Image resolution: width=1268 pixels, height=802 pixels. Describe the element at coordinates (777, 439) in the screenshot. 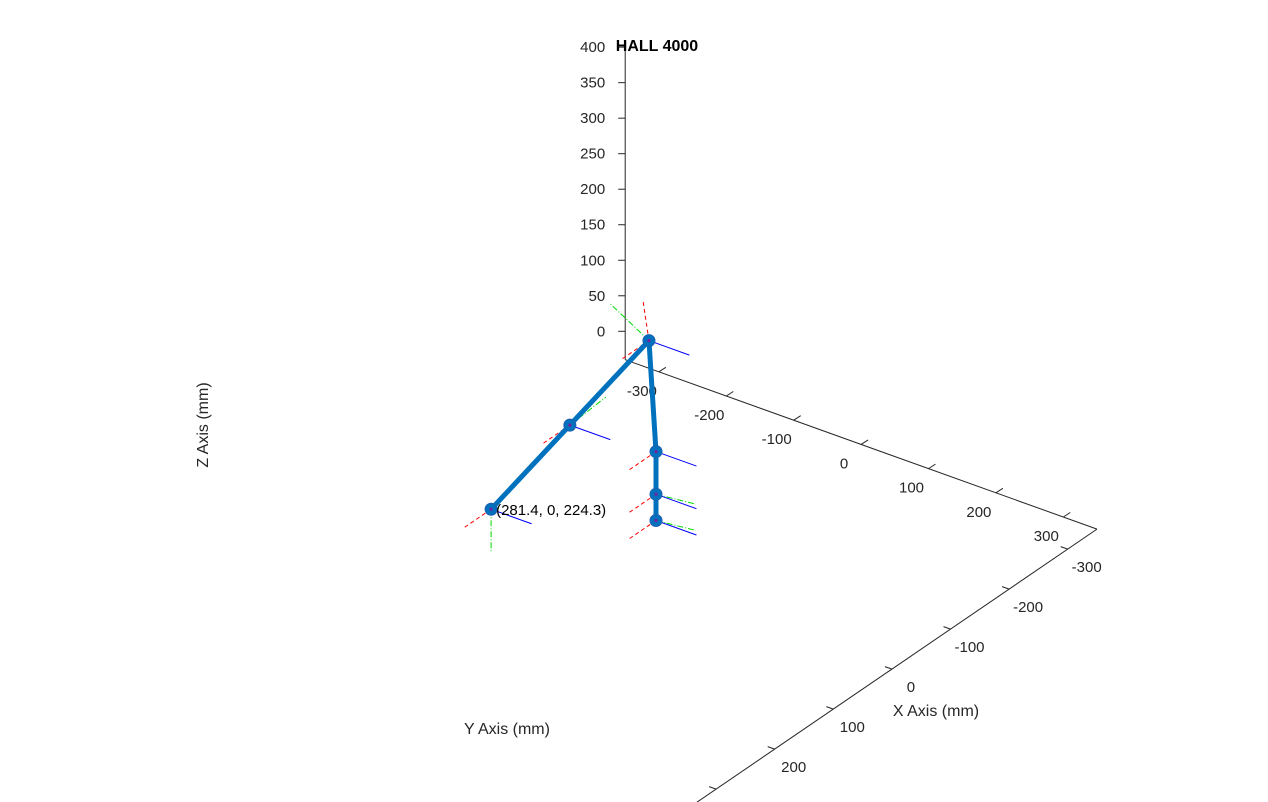

I see `y-tick-label: -100` at that location.